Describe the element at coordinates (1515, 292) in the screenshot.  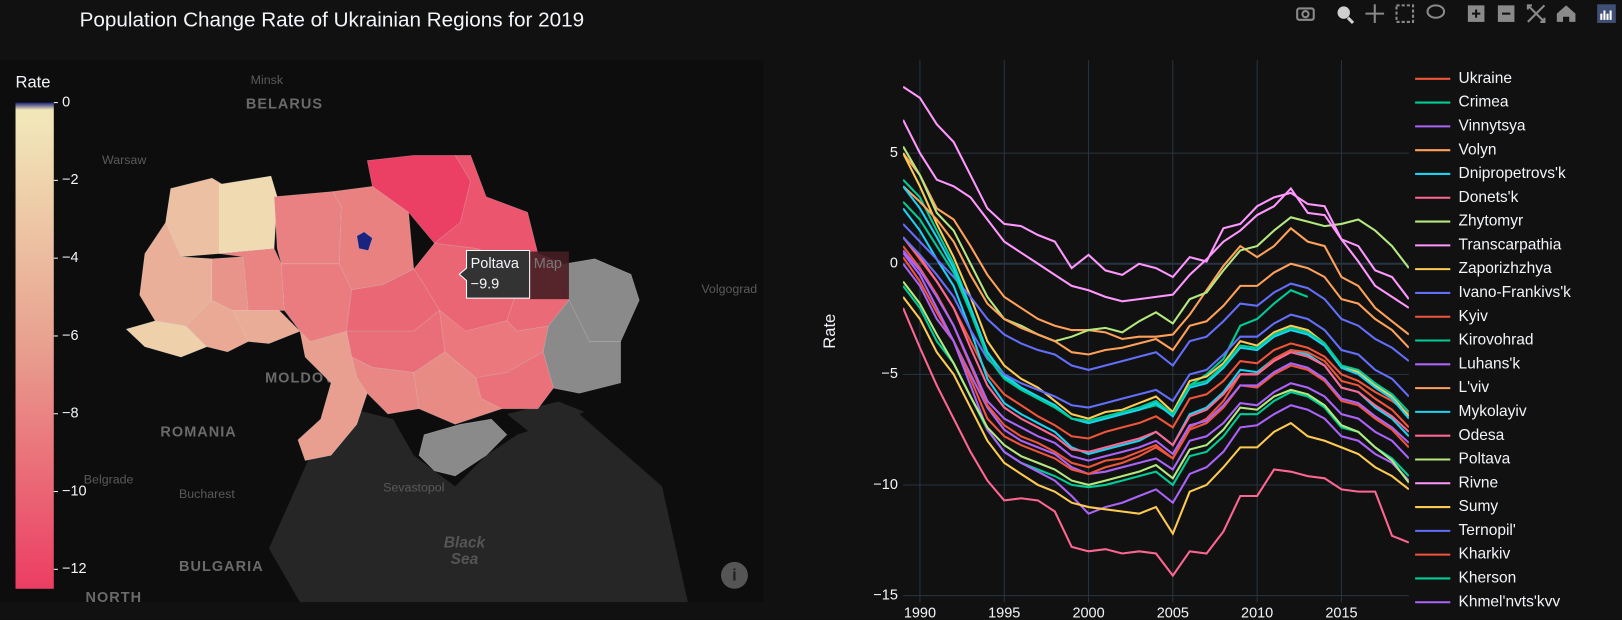
I see `legend-label: Ivano-Frankivs'k` at that location.